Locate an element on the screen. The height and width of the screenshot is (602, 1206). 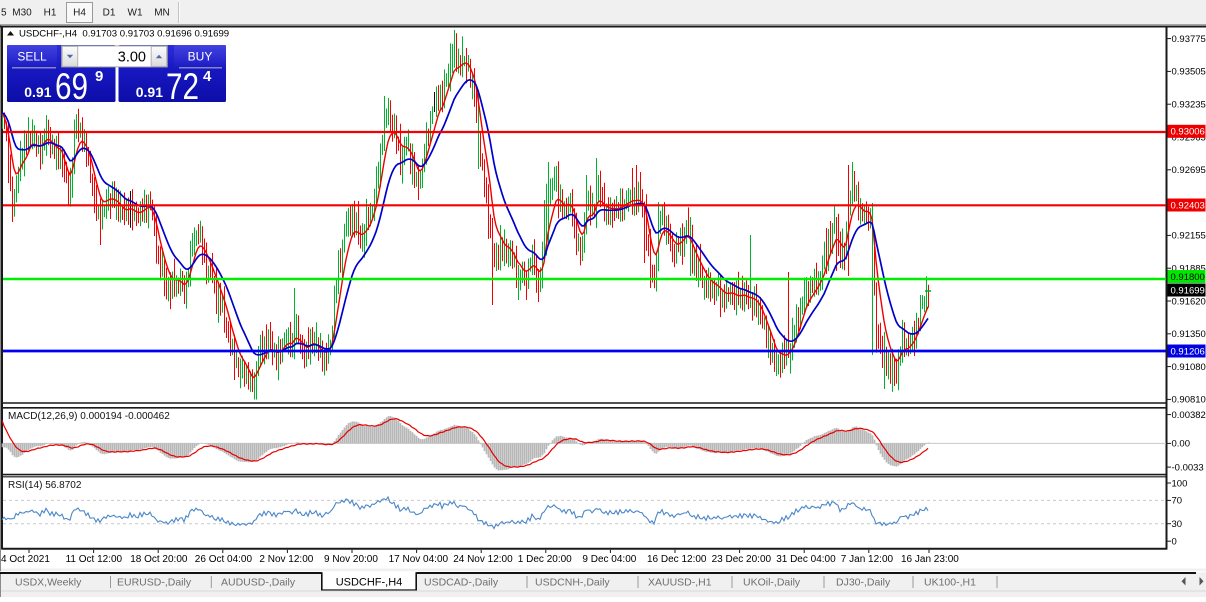
svg-text: H4 is located at coordinates (79, 13).